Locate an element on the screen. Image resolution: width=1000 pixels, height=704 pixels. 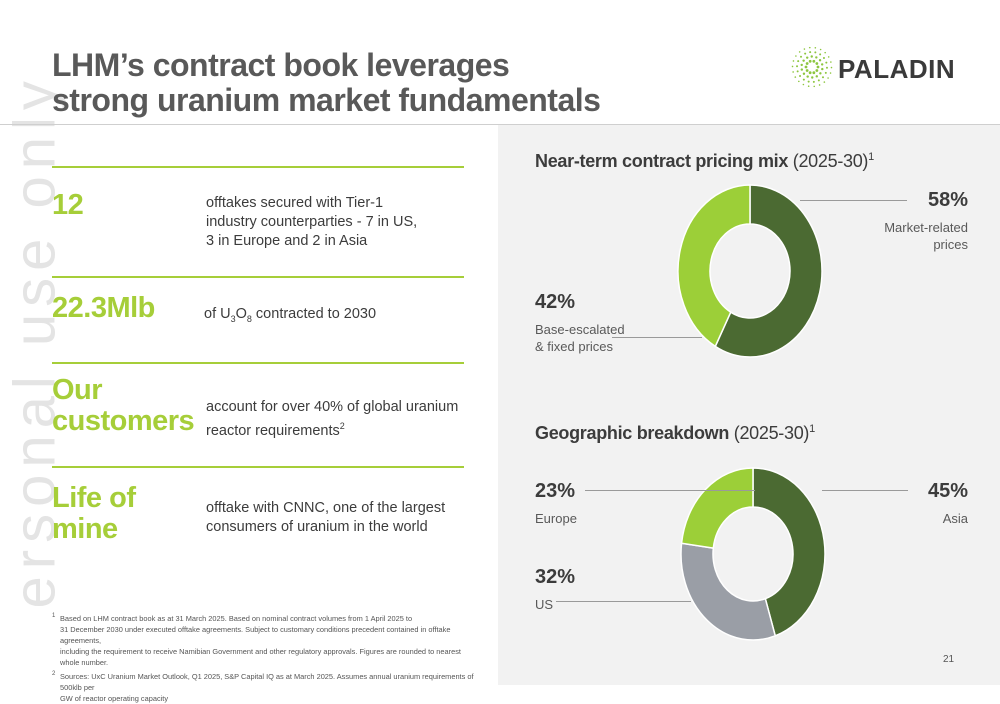
chart-2-title: Geographic breakdown (2025-30)1 is located at coordinates (675, 433).